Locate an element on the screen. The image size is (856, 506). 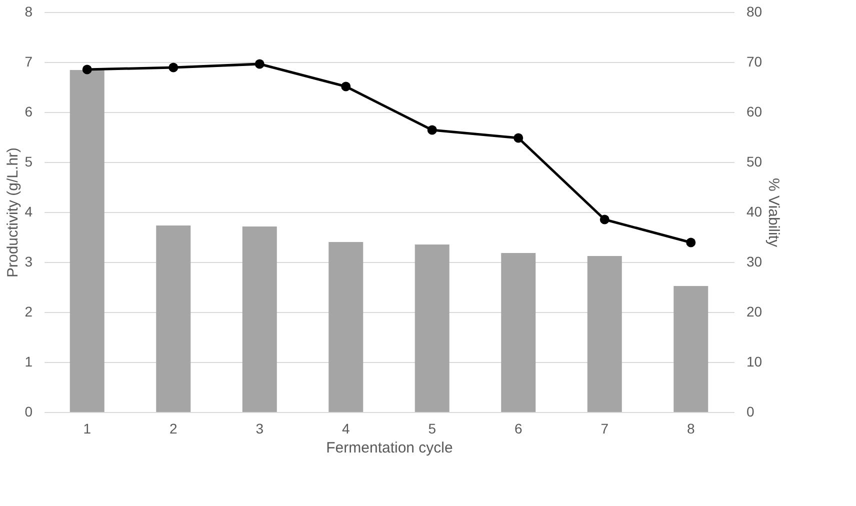
y2-tick-label: 20 is located at coordinates (754, 312).